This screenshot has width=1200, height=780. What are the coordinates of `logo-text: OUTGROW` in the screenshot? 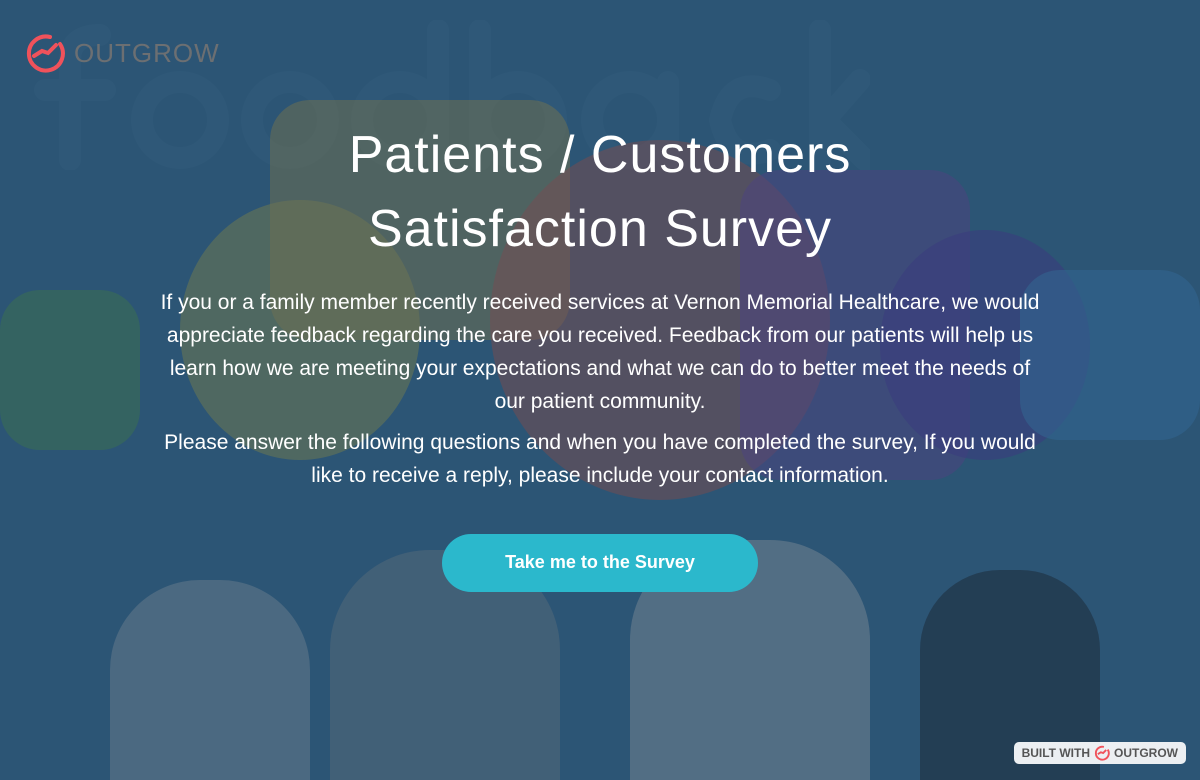 It's located at (147, 52).